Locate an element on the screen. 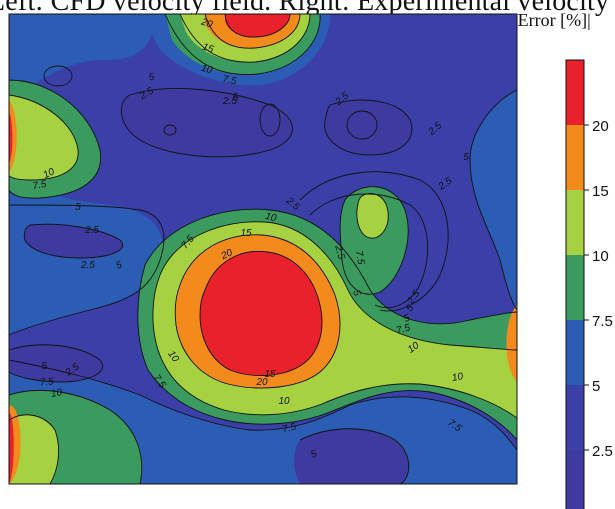 The height and width of the screenshot is (509, 615). band-5-7-5-east is located at coordinates (493, 200).